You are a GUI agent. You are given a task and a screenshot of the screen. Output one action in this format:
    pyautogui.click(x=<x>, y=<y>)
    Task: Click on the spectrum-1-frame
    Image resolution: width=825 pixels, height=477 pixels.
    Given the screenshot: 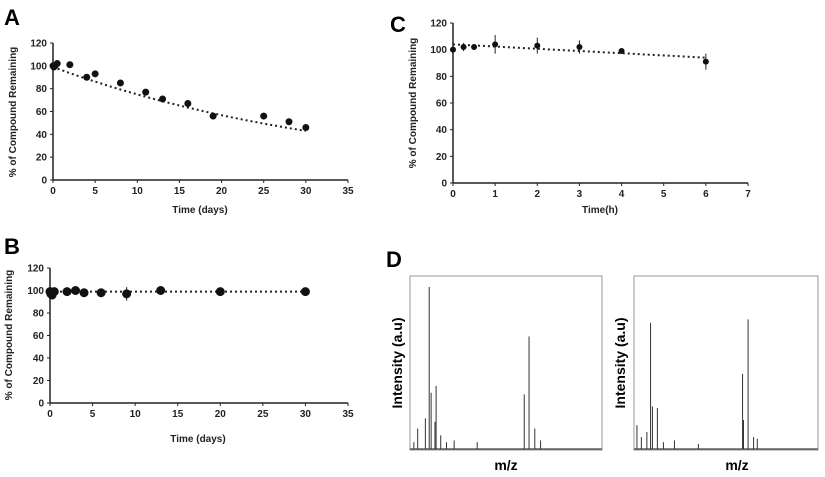 What is the action you would take?
    pyautogui.click(x=506, y=363)
    